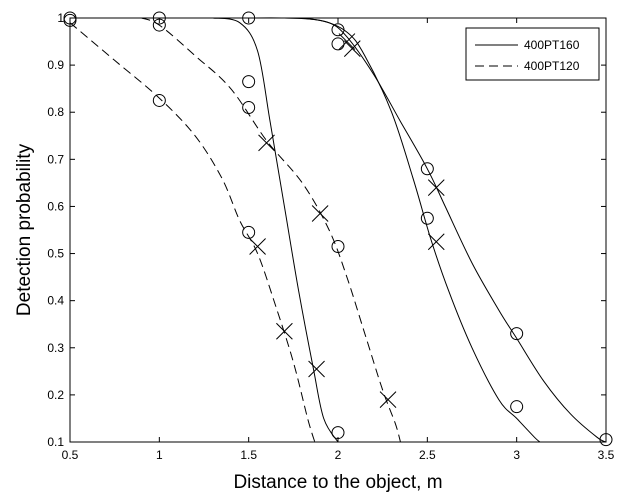  What do you see at coordinates (248, 455) in the screenshot?
I see `x-tick-label: 1.5` at bounding box center [248, 455].